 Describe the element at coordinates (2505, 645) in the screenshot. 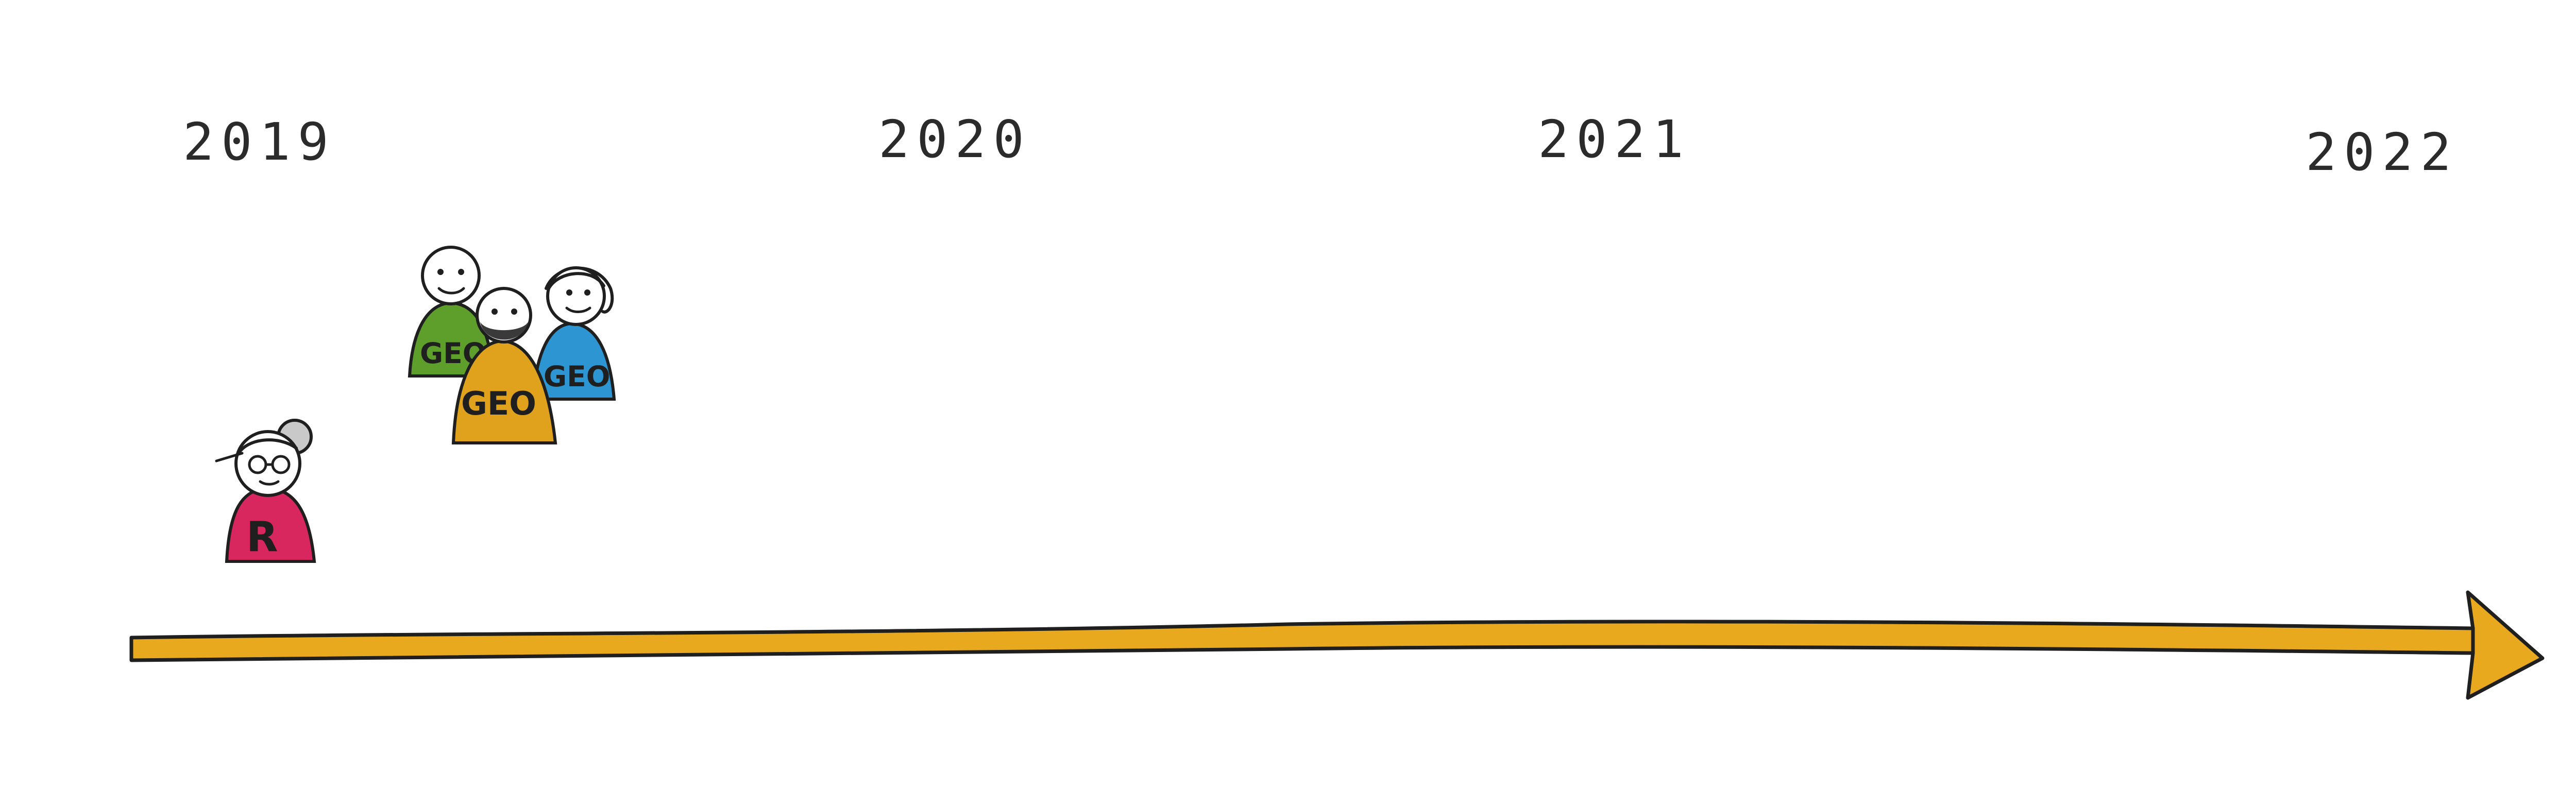

I see `timeline-arrow-head` at that location.